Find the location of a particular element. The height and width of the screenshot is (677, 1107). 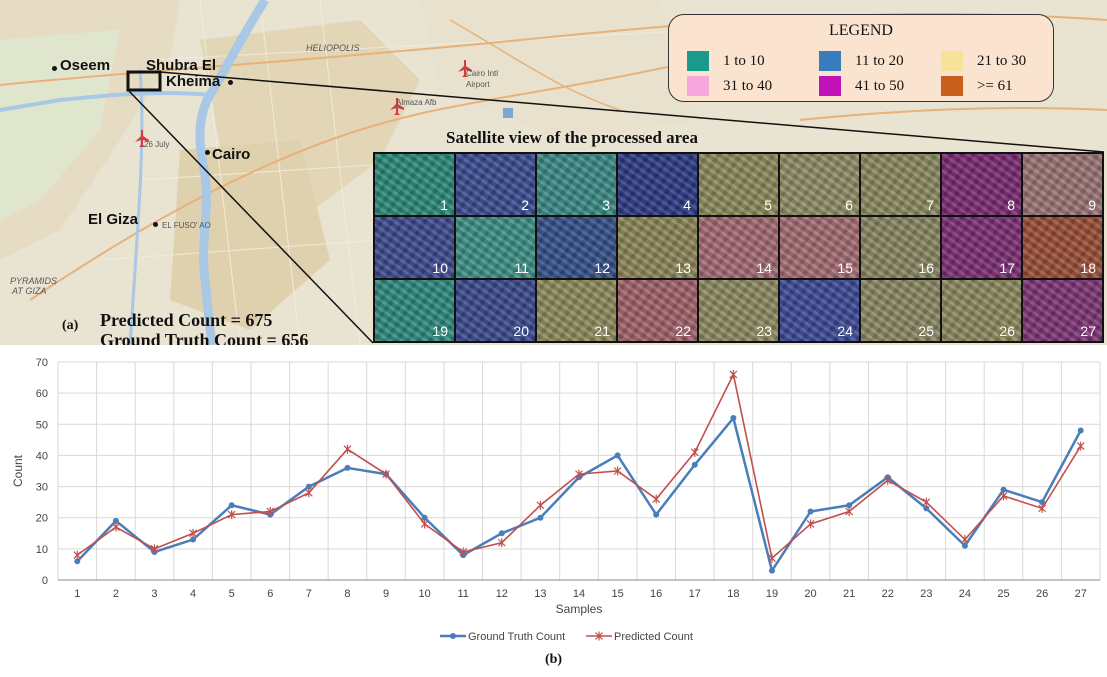

oseem-dot is located at coordinates (54, 68).